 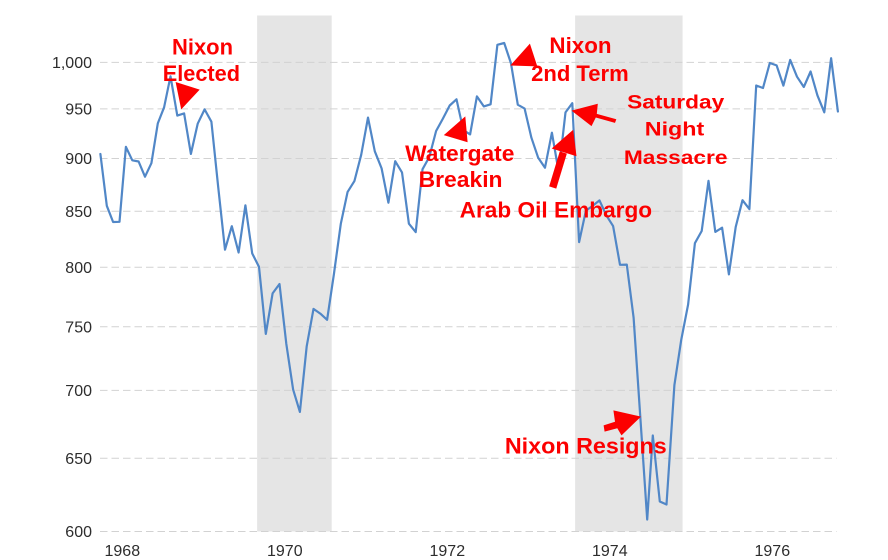 What do you see at coordinates (556, 210) in the screenshot?
I see `svg-text: Arab Oil Embargo` at bounding box center [556, 210].